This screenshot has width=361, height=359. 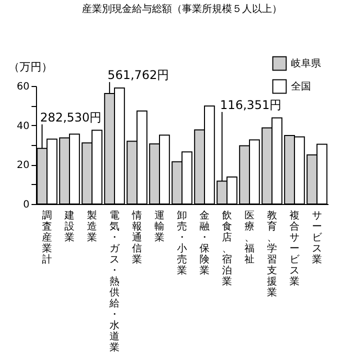 What do you see at coordinates (23, 166) in the screenshot?
I see `y-tick-label: 20` at bounding box center [23, 166].